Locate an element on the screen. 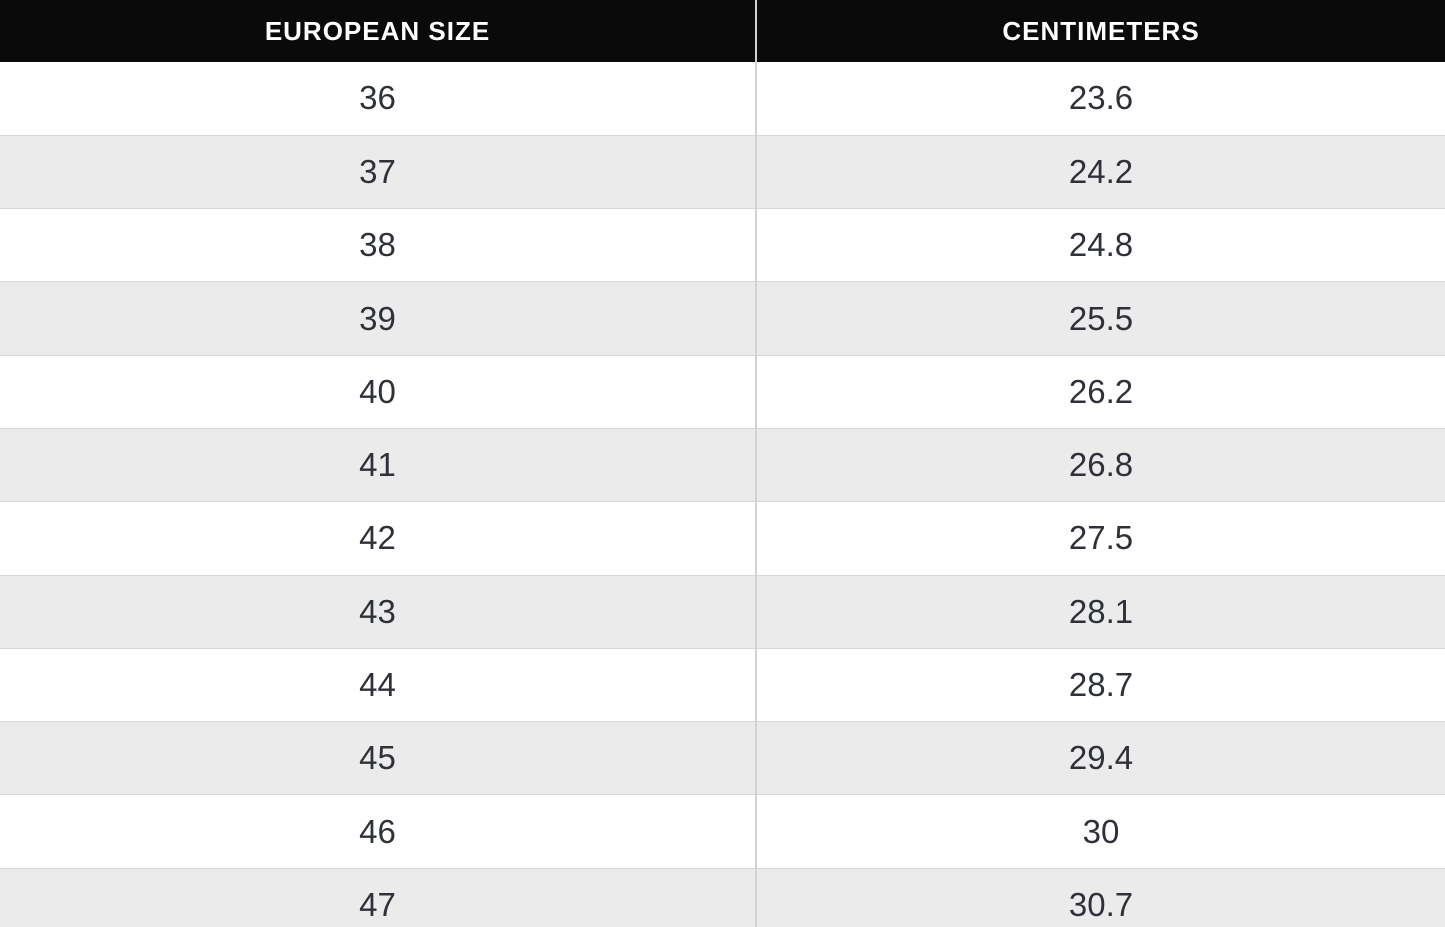  table-row: 44 28.7 is located at coordinates (722, 684).